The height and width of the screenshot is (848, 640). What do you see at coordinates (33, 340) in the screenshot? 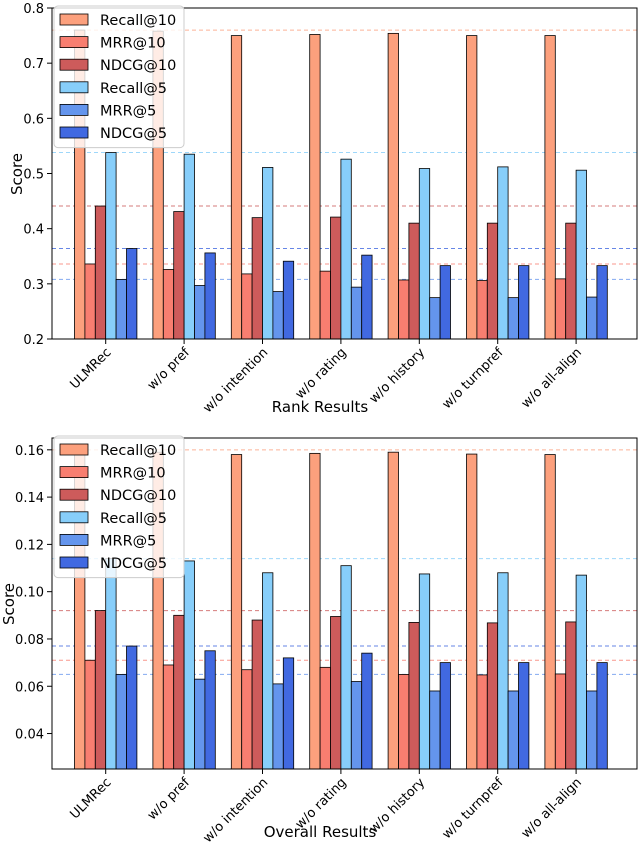
I see `y-tick-label: 0.2` at bounding box center [33, 340].